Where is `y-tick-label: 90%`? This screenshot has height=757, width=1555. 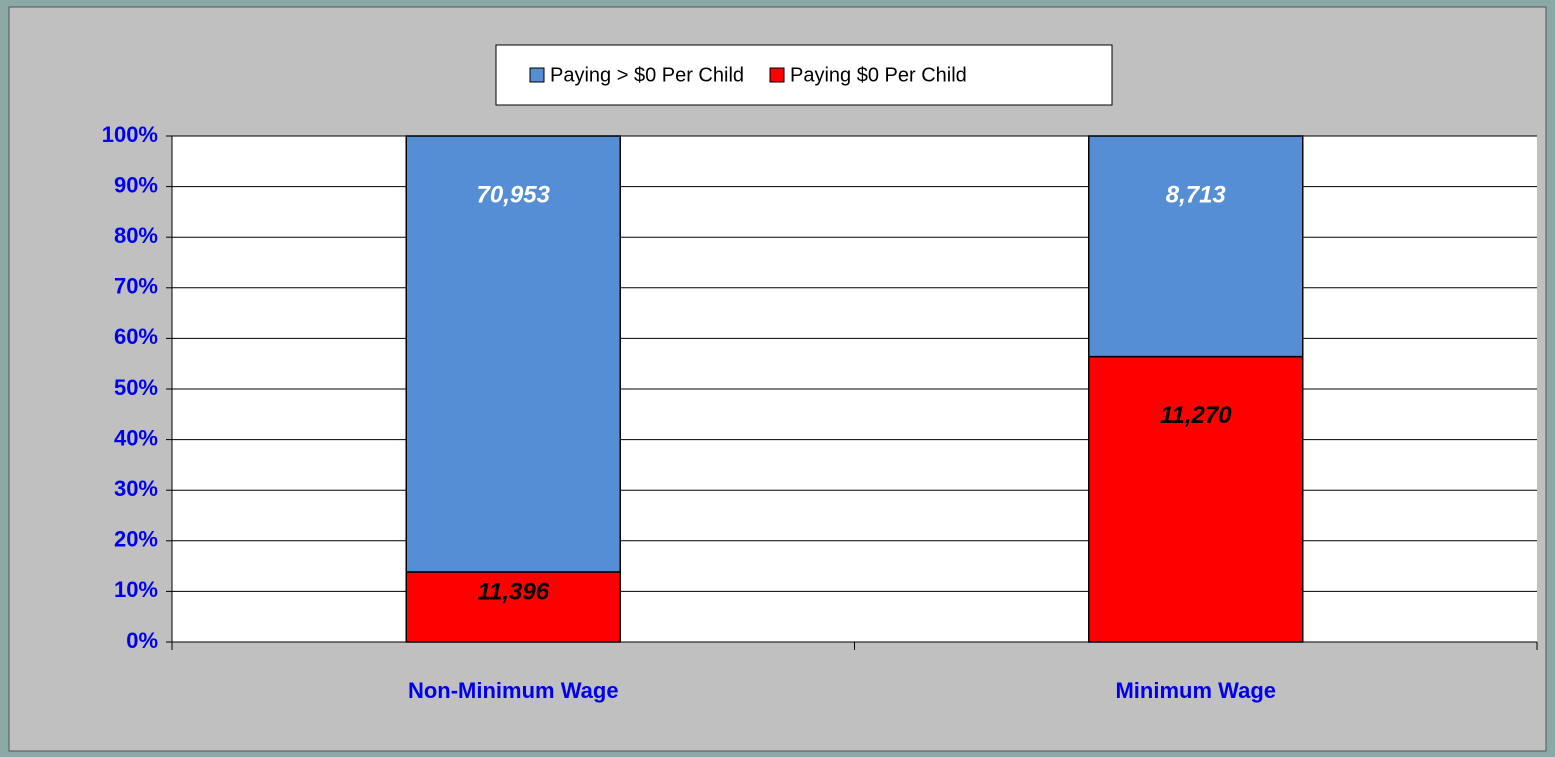
y-tick-label: 90% is located at coordinates (136, 184).